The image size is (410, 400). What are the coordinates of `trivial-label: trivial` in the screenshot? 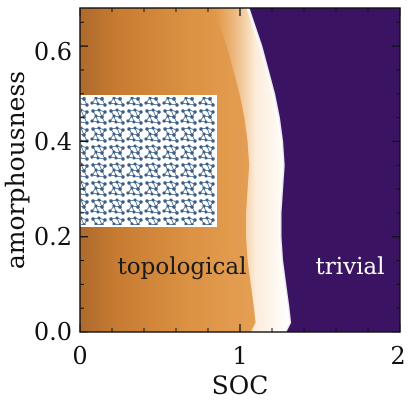 It's located at (349, 267).